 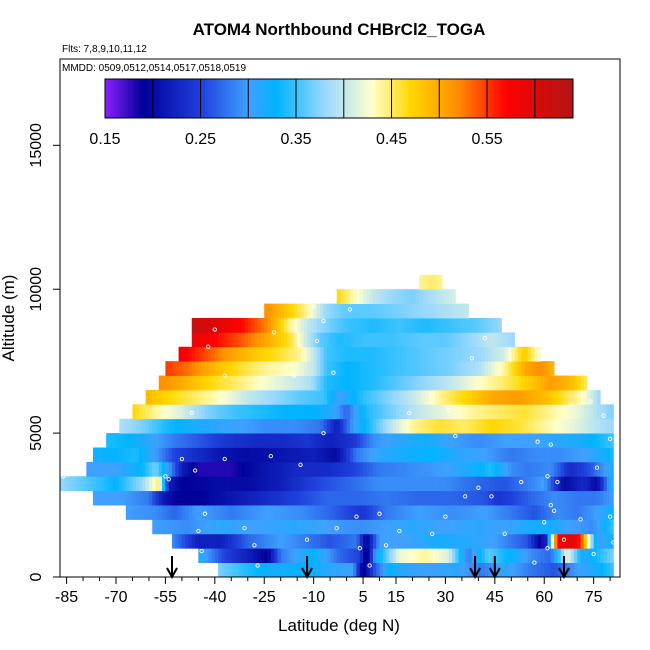 What do you see at coordinates (36, 433) in the screenshot?
I see `y-tick-label: 5000` at bounding box center [36, 433].